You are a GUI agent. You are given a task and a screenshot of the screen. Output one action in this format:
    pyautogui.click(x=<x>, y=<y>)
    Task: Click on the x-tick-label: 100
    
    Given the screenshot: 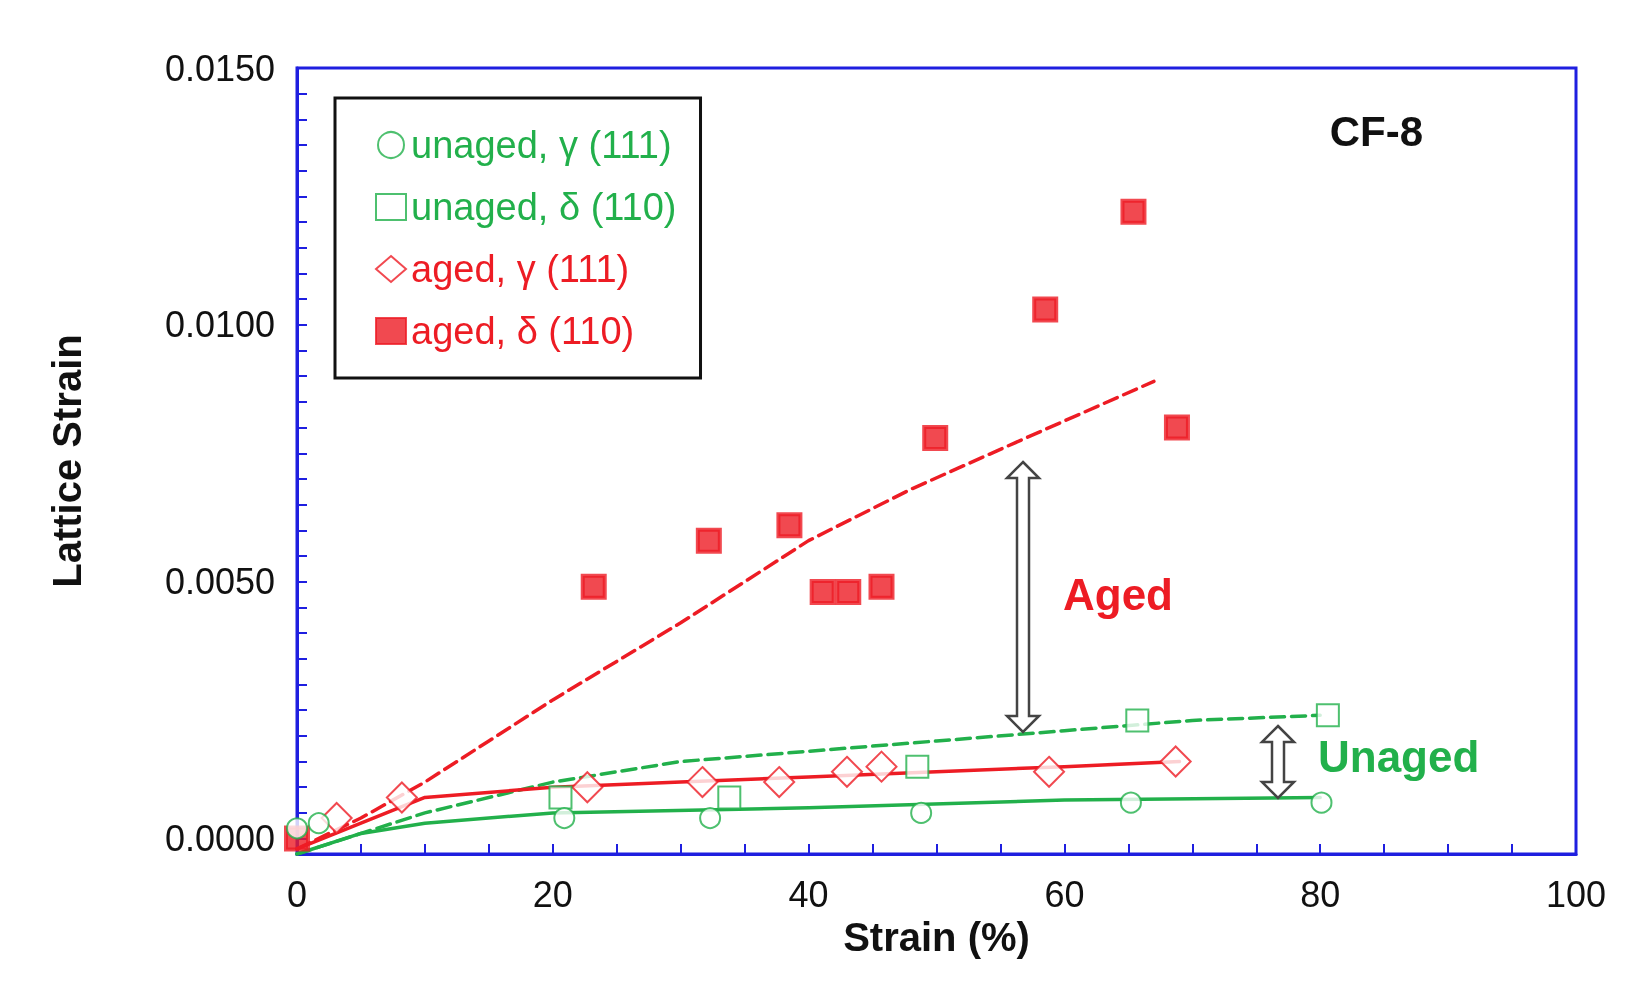 What is the action you would take?
    pyautogui.click(x=1576, y=894)
    